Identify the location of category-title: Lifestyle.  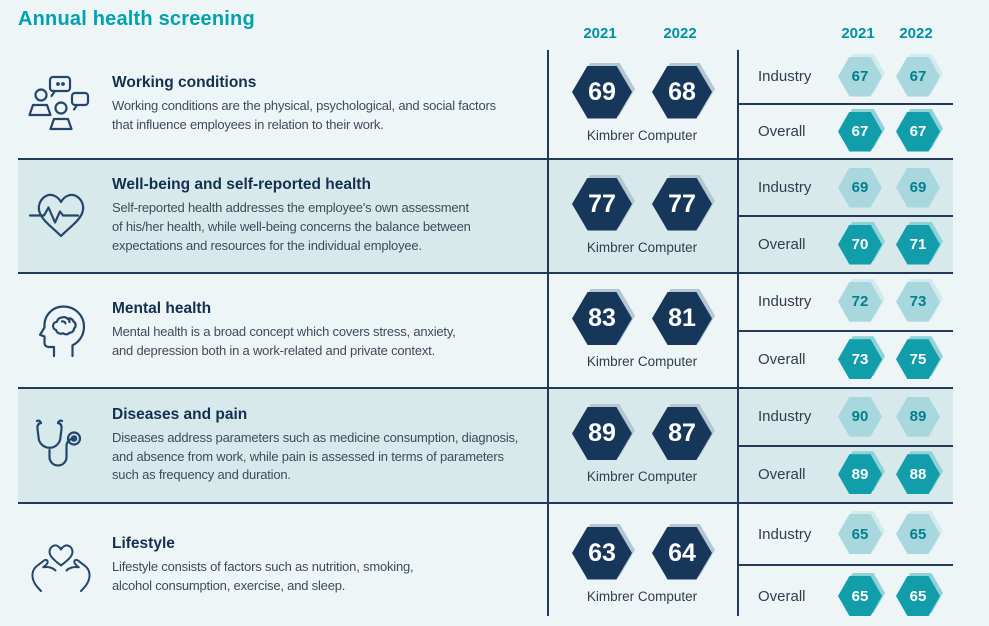
(143, 543).